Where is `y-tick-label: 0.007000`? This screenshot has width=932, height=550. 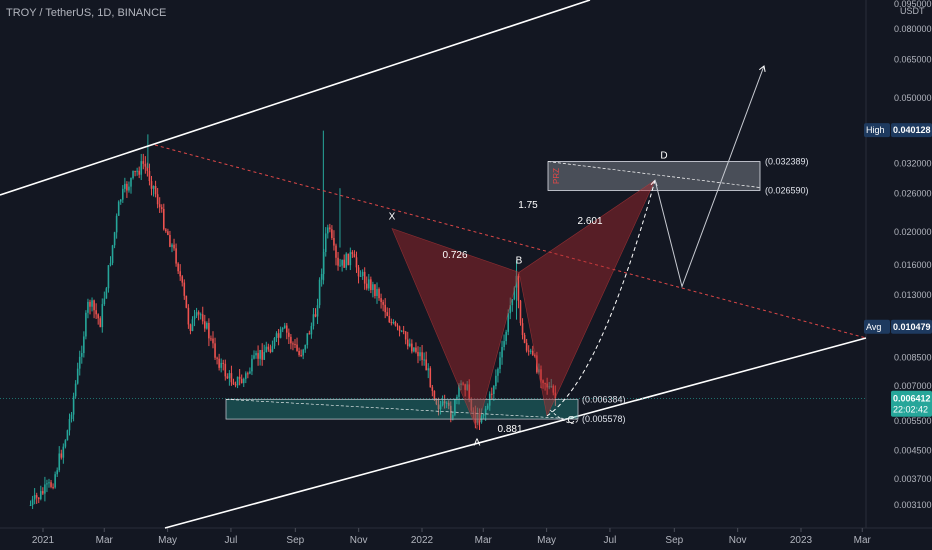 y-tick-label: 0.007000 is located at coordinates (913, 386).